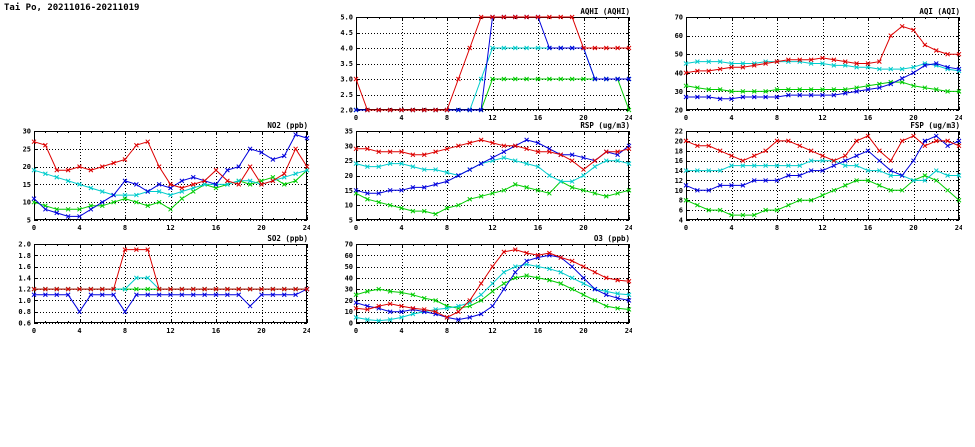  What do you see at coordinates (679, 171) in the screenshot?
I see `svg-text: 14` at bounding box center [679, 171].